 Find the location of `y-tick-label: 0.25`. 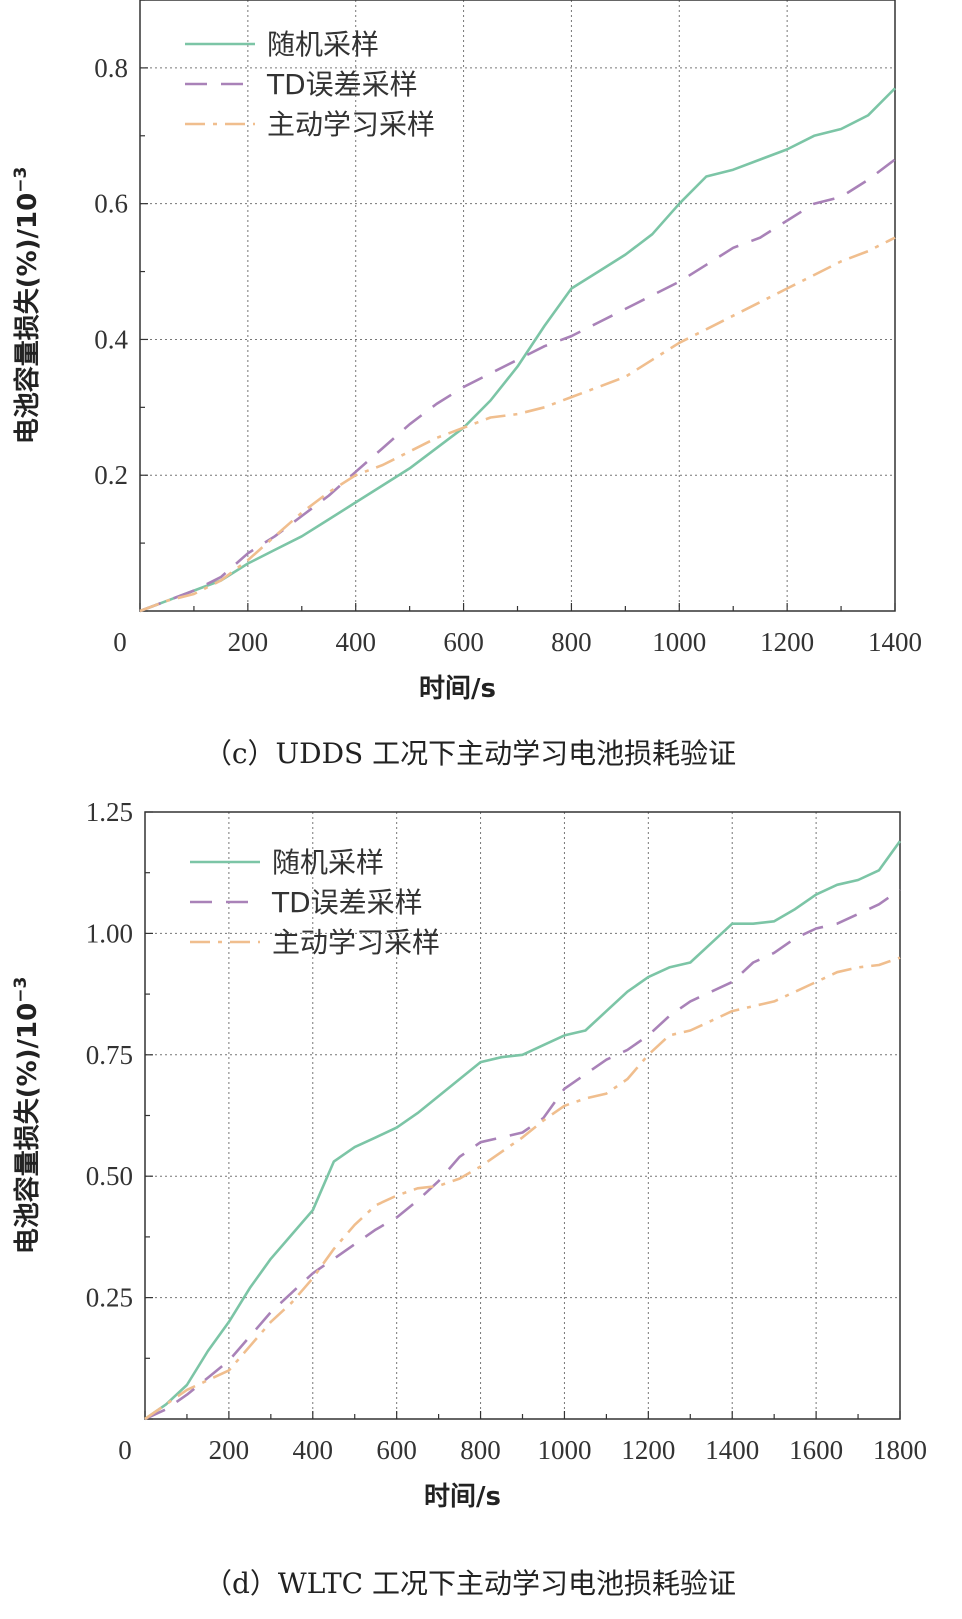

y-tick-label: 0.25 is located at coordinates (109, 1298).